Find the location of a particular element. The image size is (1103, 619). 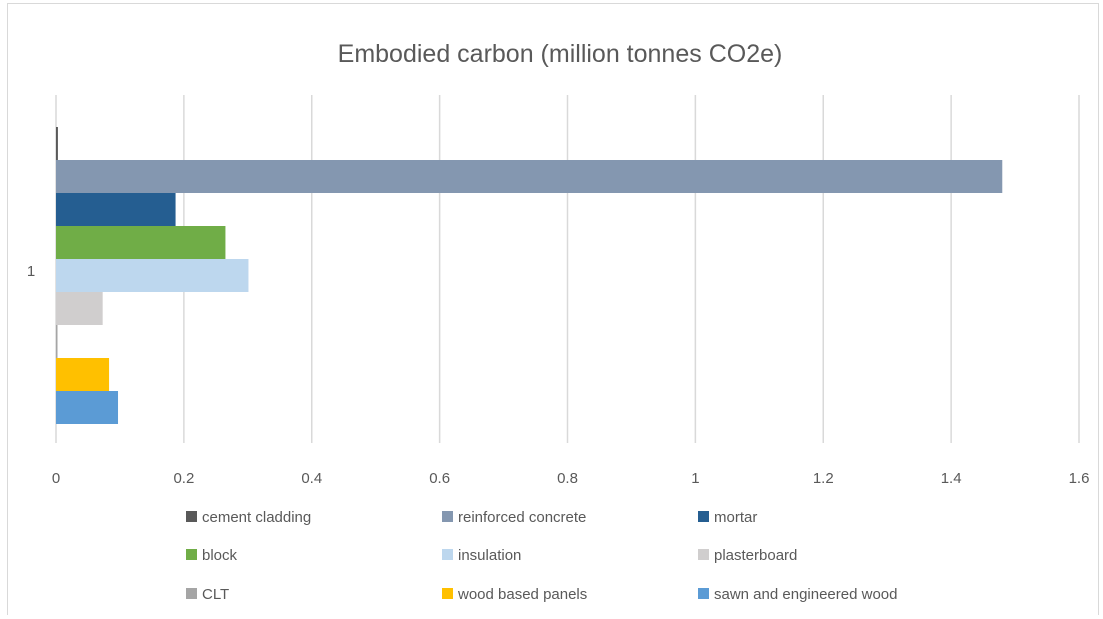

legend-label: insulation is located at coordinates (489, 555).